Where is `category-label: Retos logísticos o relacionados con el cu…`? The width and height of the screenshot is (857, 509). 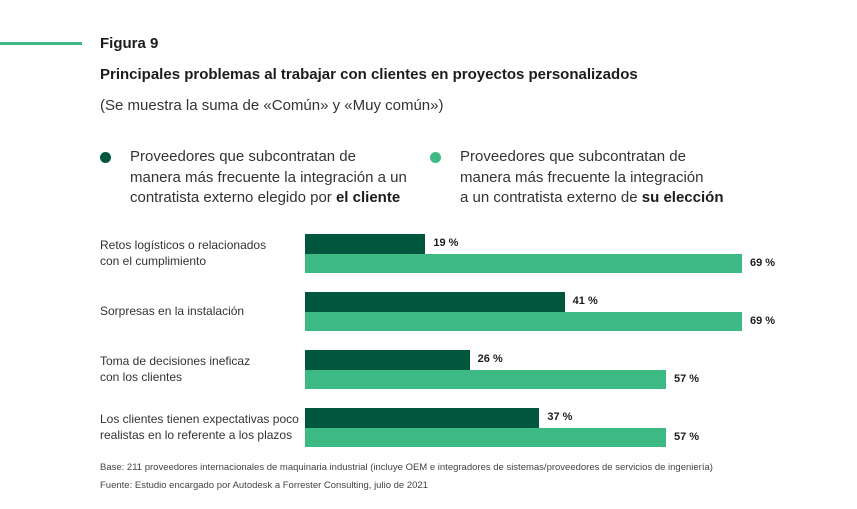 category-label: Retos logísticos o relacionados con el cu… is located at coordinates (200, 253).